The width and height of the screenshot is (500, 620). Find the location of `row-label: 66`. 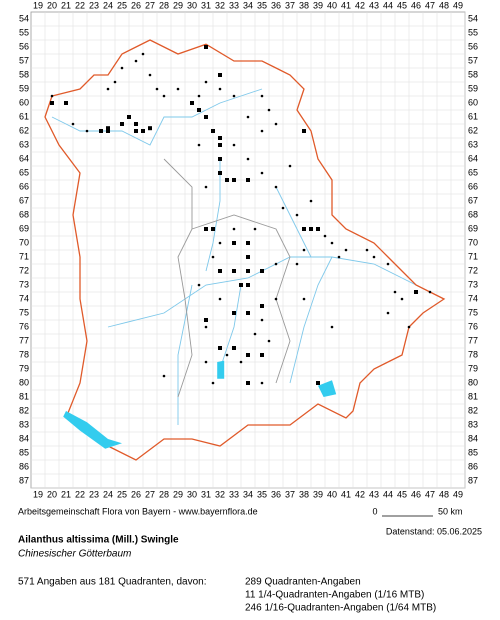

row-label: 66 is located at coordinates (473, 186).